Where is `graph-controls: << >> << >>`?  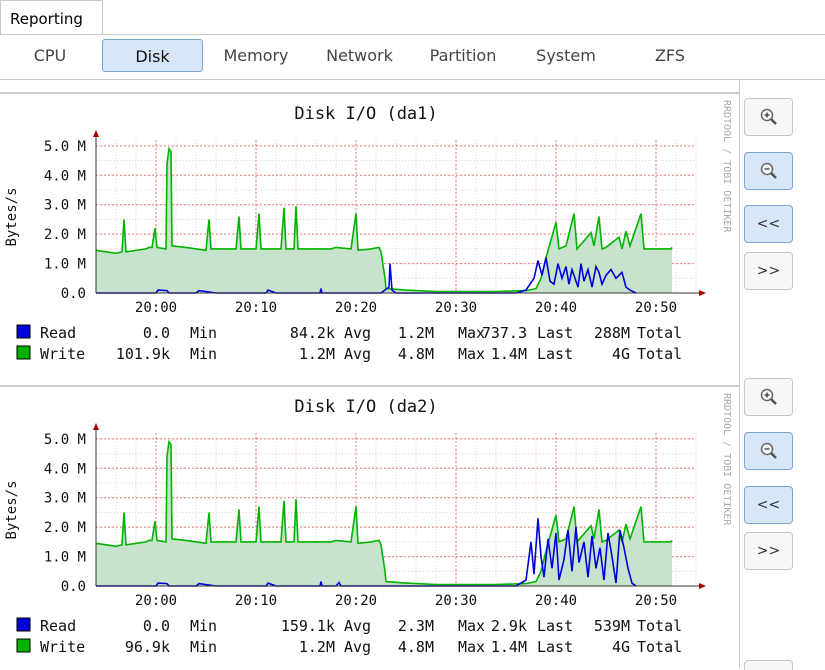
graph-controls: << >> << >> is located at coordinates (782, 375).